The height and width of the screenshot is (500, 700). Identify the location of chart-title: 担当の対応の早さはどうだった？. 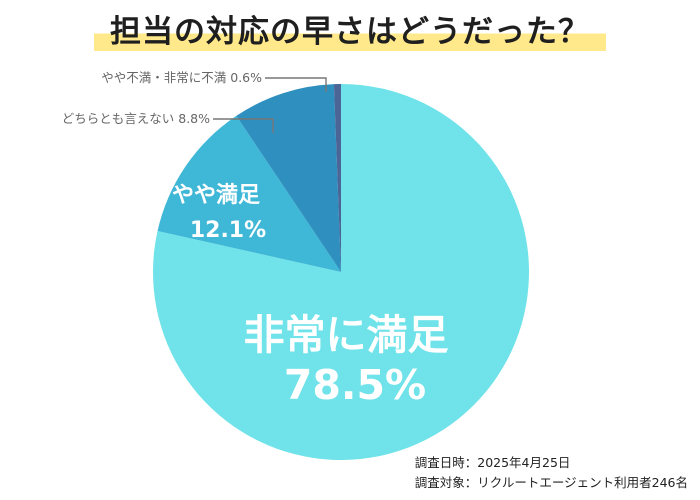
(350, 29).